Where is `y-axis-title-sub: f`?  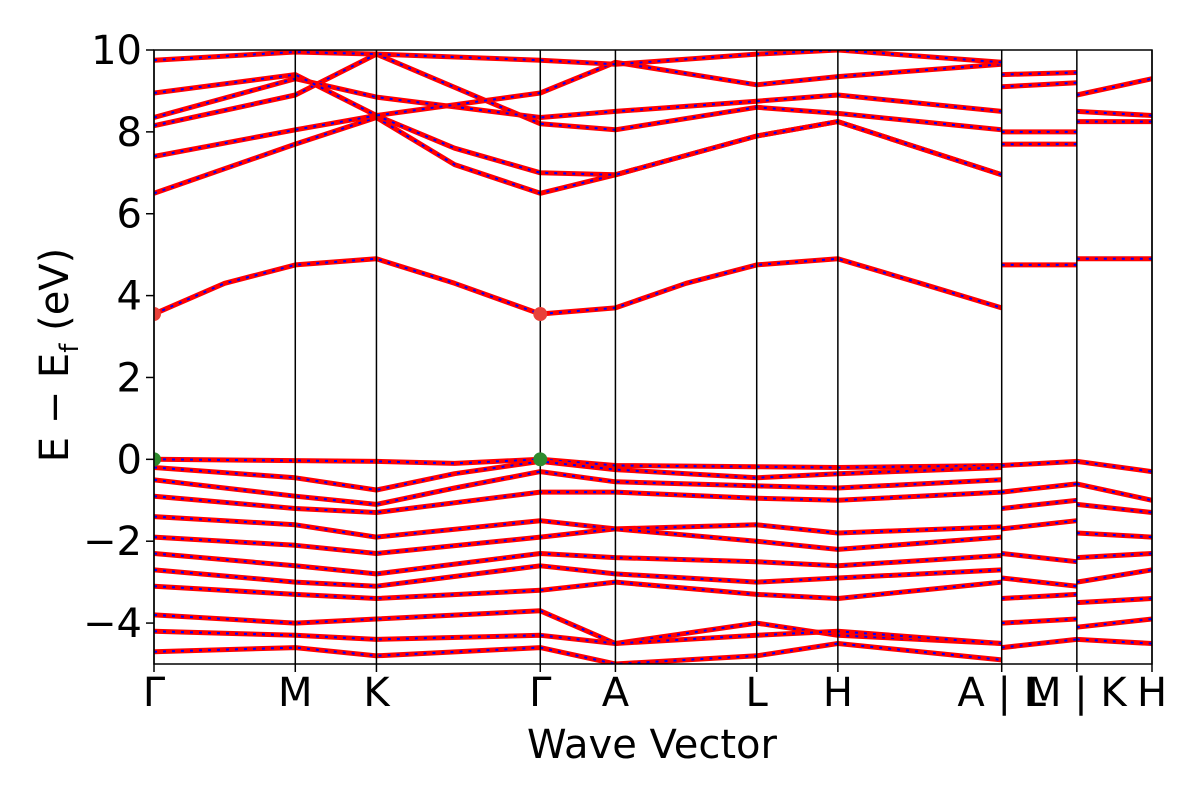
y-axis-title-sub: f is located at coordinates (70, 348).